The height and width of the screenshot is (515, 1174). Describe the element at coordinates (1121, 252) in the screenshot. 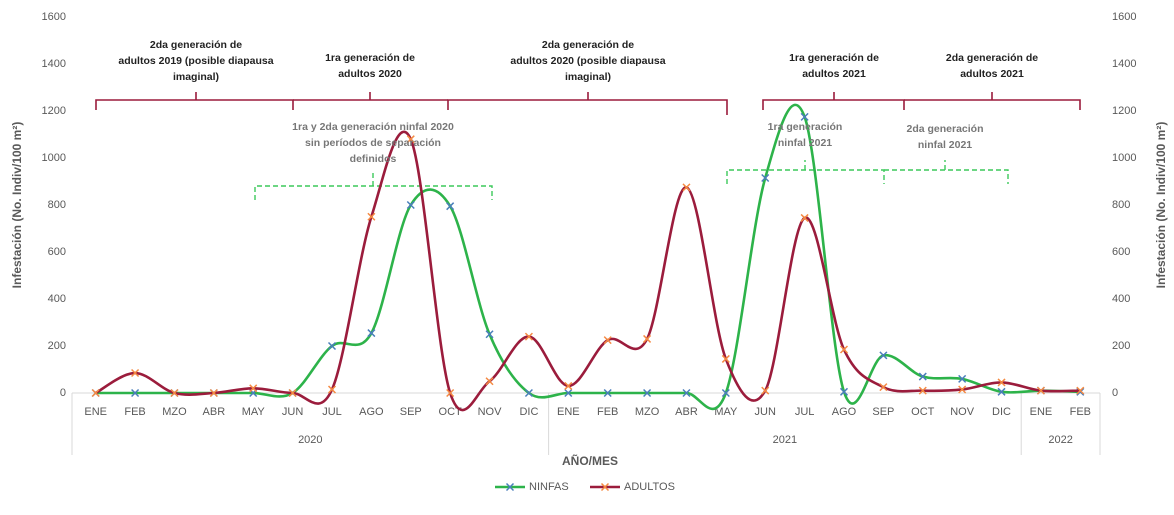

I see `y2-tick-label: 600` at that location.